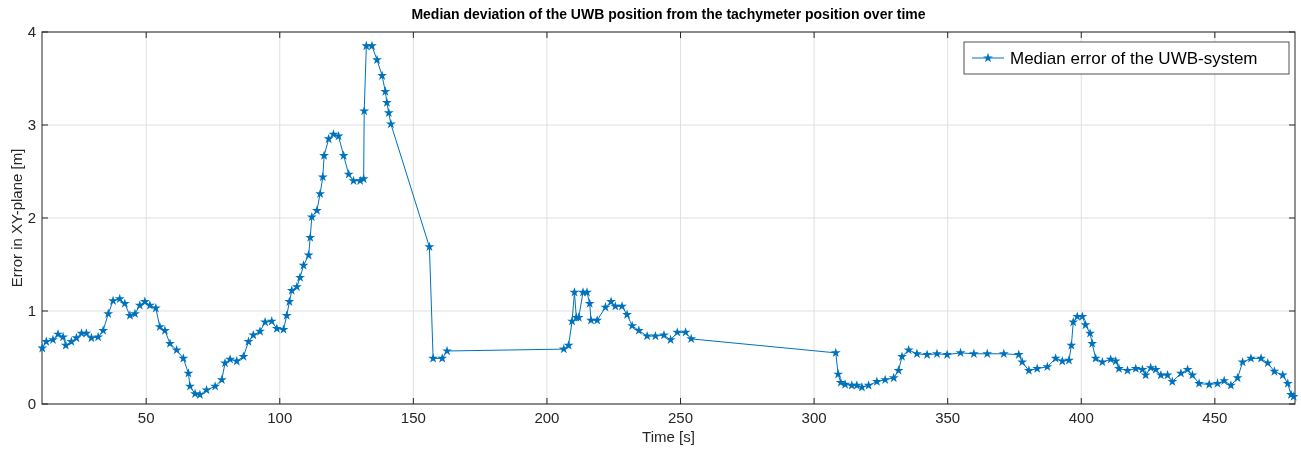 This screenshot has height=449, width=1301. What do you see at coordinates (31, 218) in the screenshot?
I see `y-tick-label: 2` at bounding box center [31, 218].